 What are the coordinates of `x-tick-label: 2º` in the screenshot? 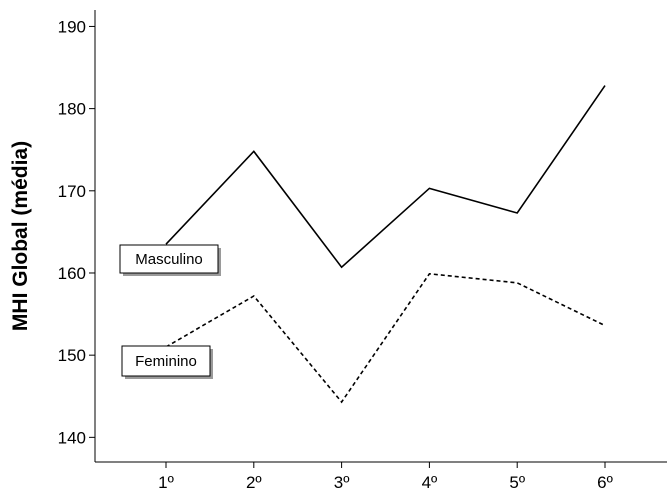 It's located at (254, 482).